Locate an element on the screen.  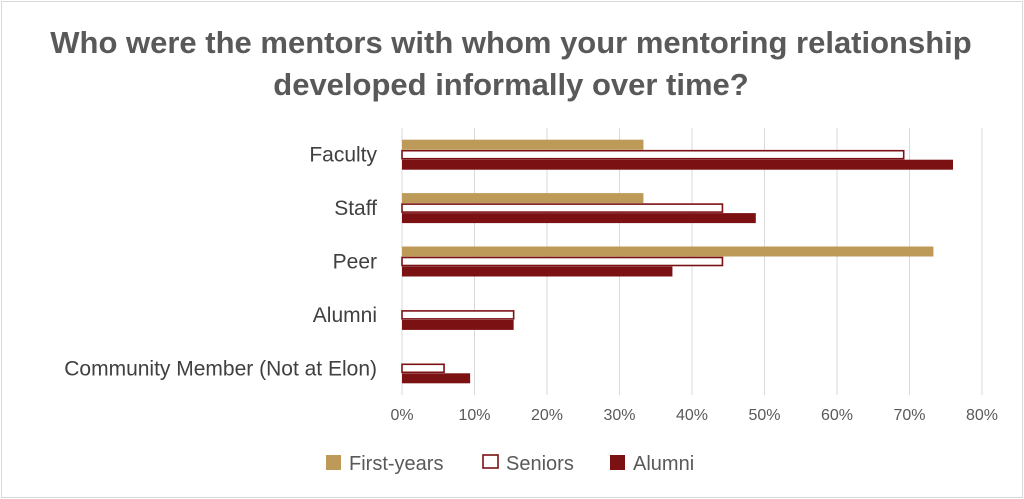
legend-swatch-first-years is located at coordinates (333, 462).